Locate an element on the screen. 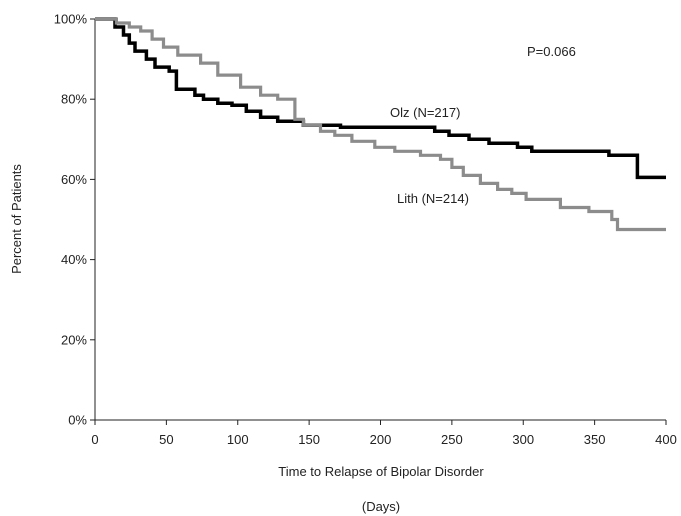 The width and height of the screenshot is (681, 516). x-axis-unit: (Days) is located at coordinates (381, 506).